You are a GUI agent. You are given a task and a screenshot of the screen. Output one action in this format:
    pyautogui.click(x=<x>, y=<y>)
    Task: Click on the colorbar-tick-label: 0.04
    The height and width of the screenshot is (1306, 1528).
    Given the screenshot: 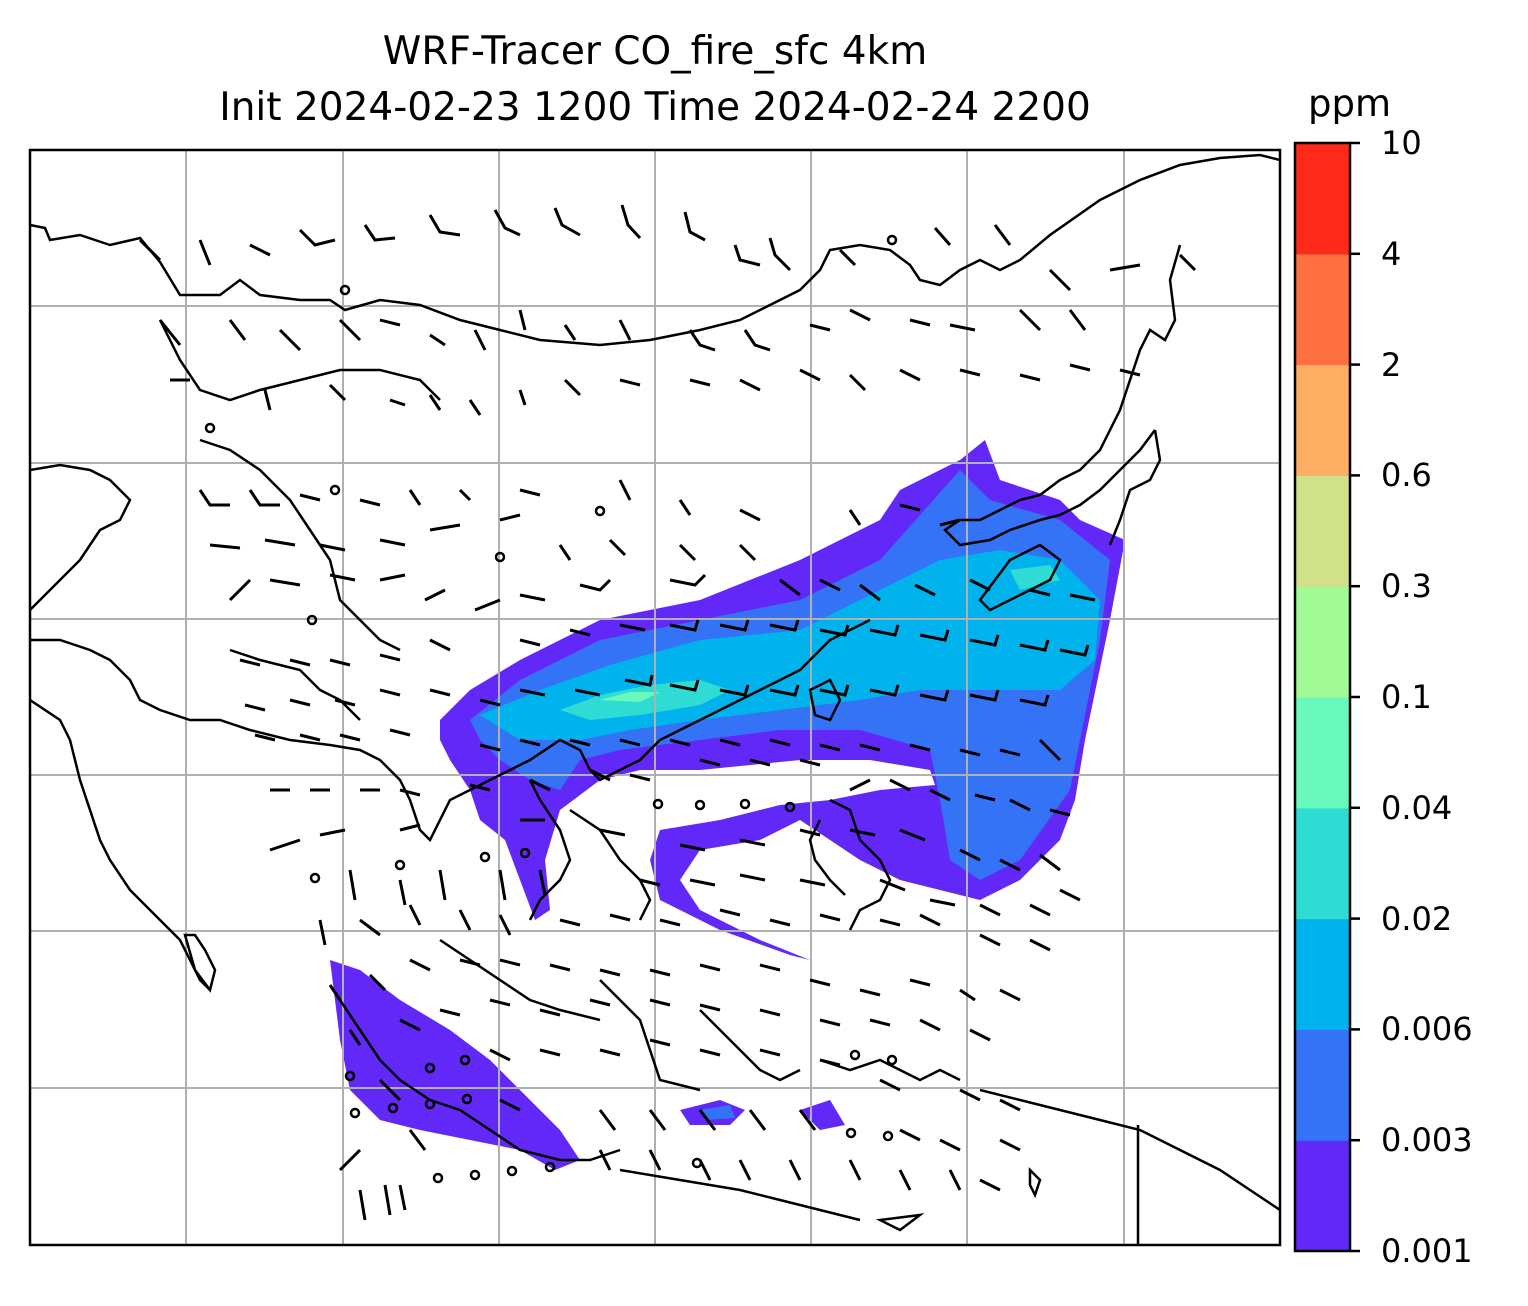 What is the action you would take?
    pyautogui.click(x=1417, y=807)
    